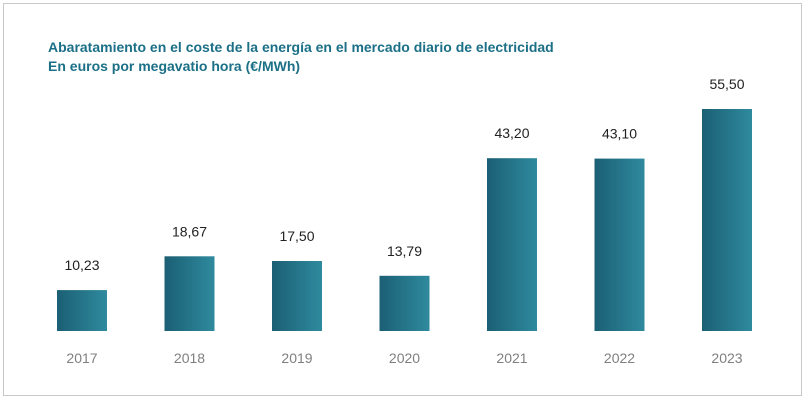 This screenshot has width=807, height=401. I want to click on bar-2021, so click(512, 244).